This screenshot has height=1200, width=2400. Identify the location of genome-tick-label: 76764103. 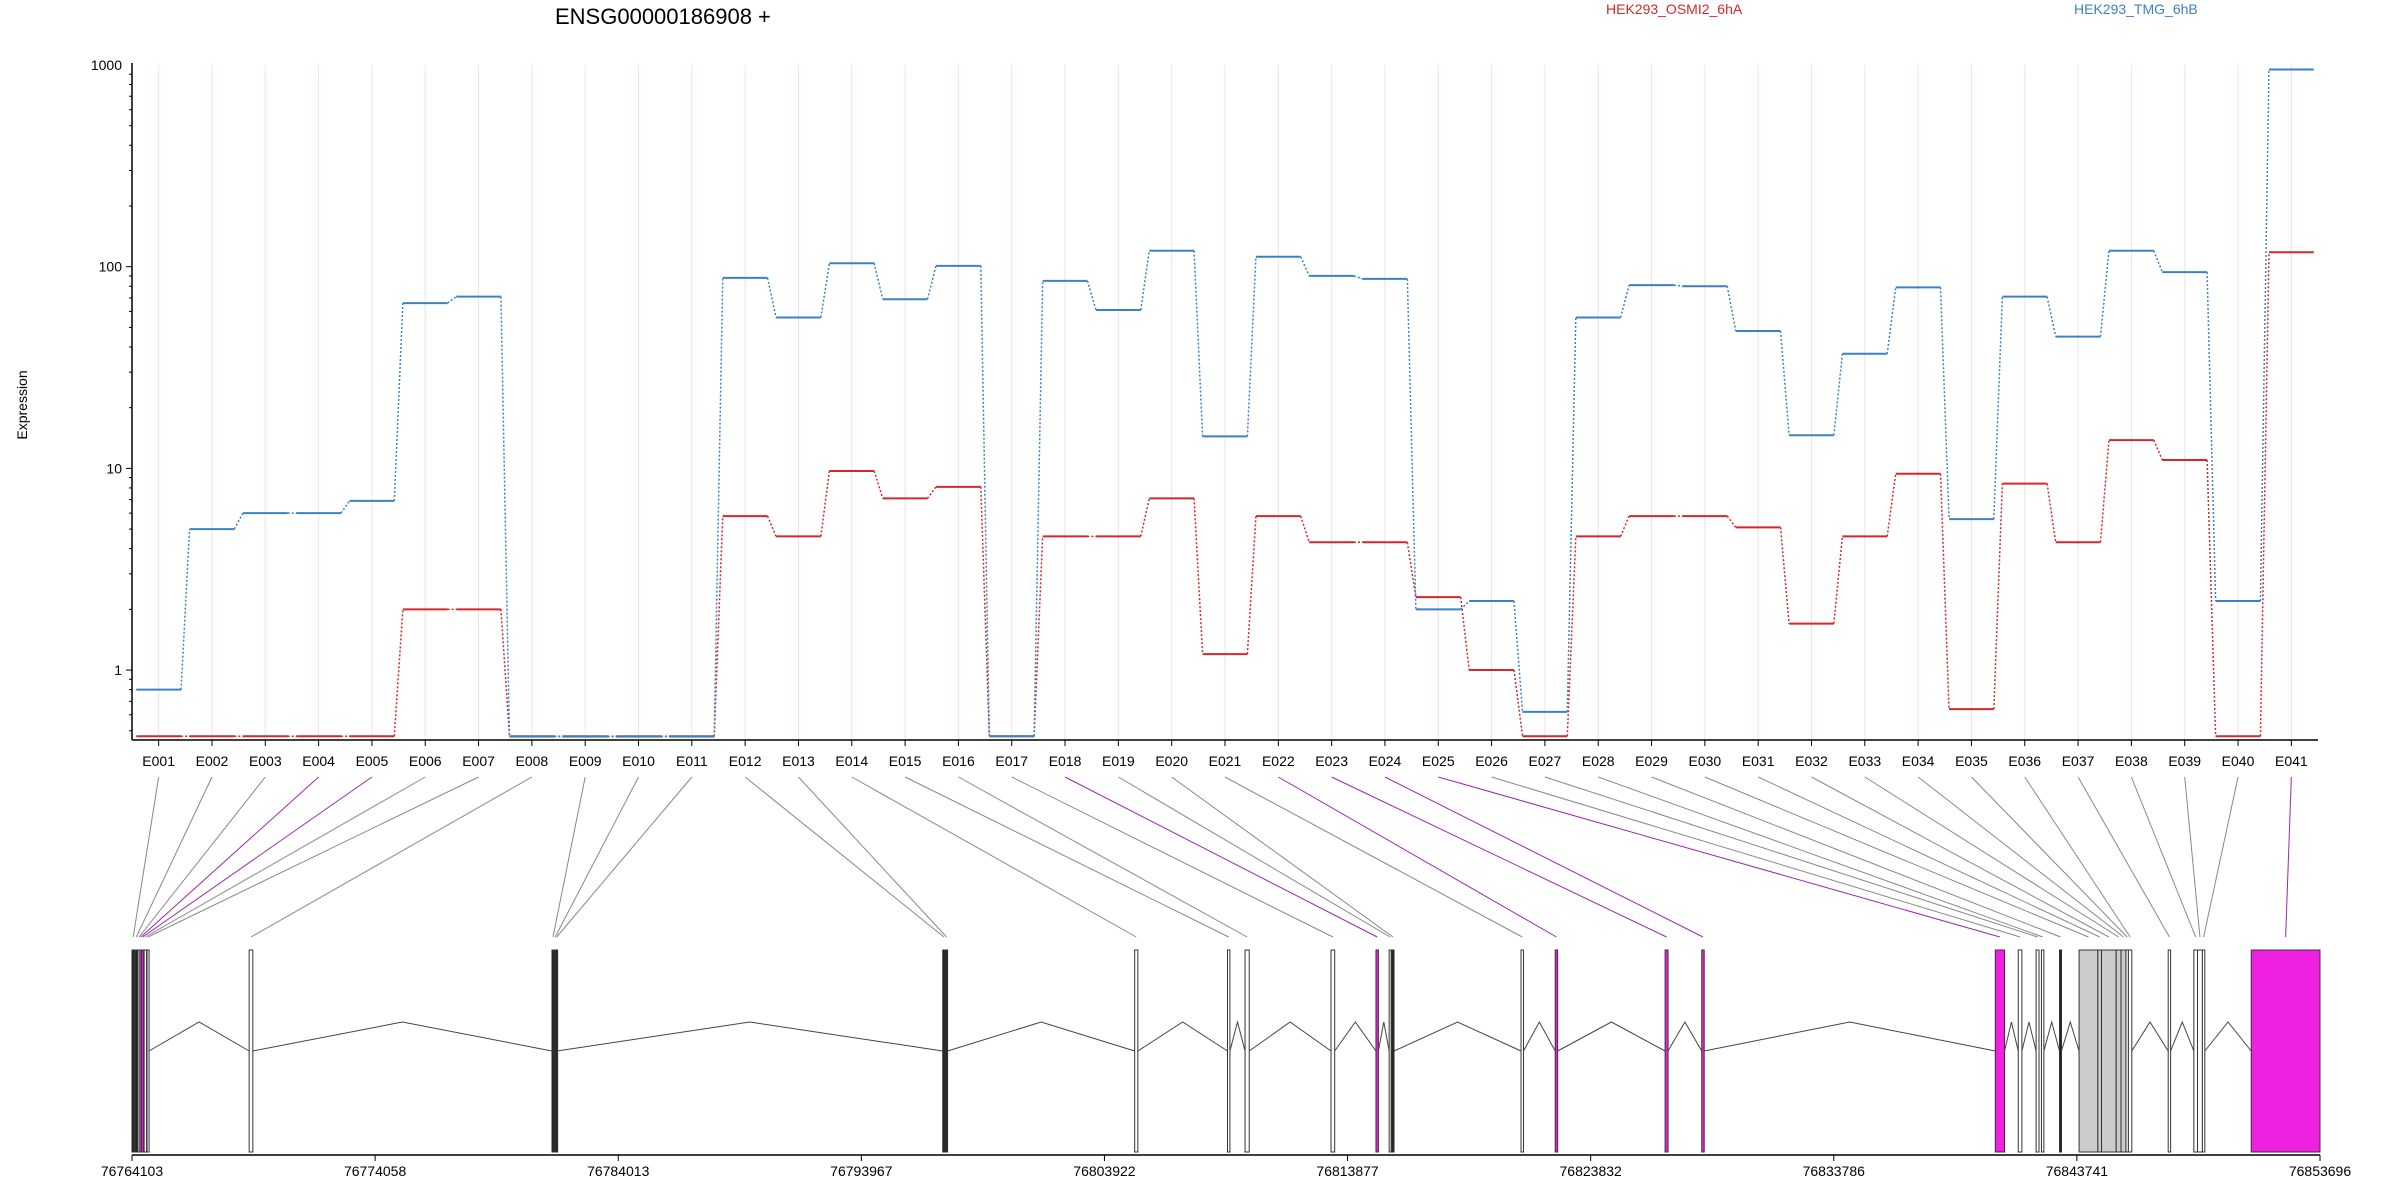
(132, 1171).